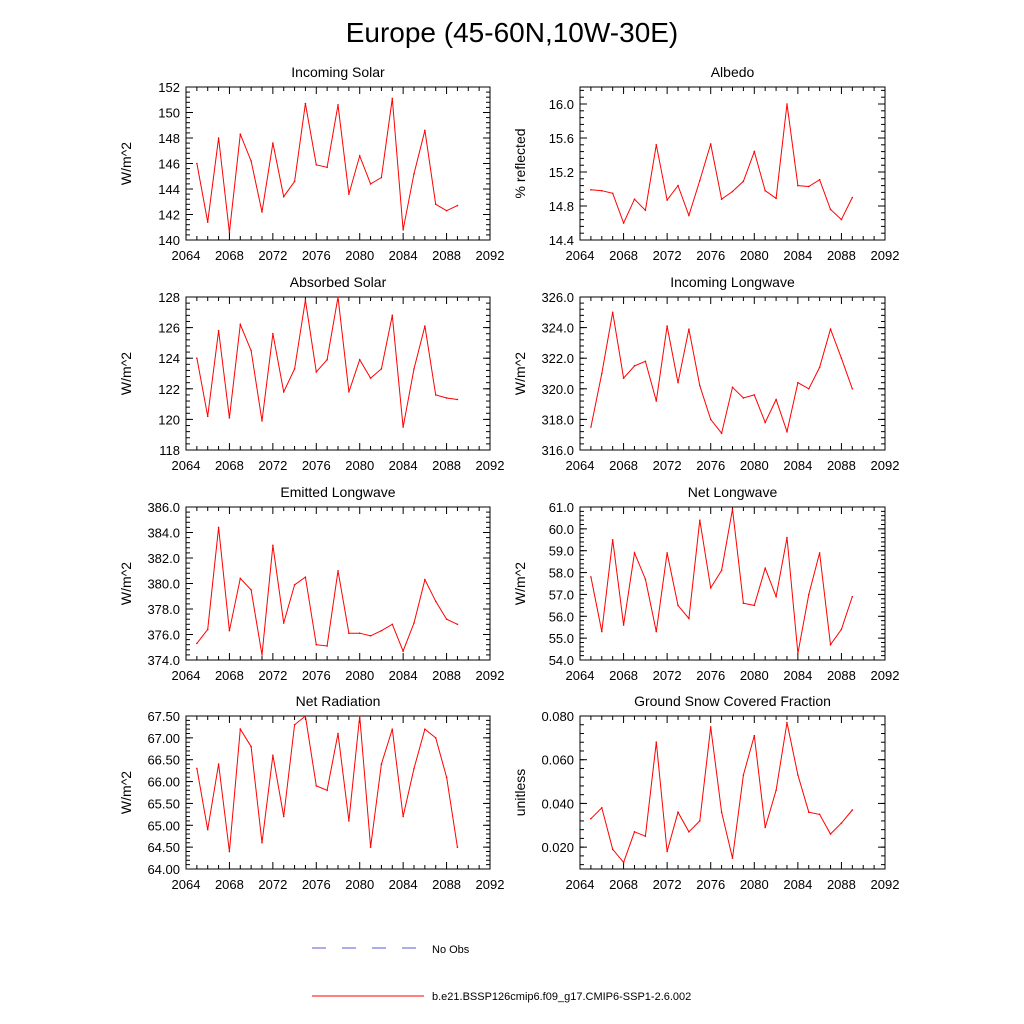  What do you see at coordinates (169, 328) in the screenshot?
I see `y-tick-label: 126` at bounding box center [169, 328].